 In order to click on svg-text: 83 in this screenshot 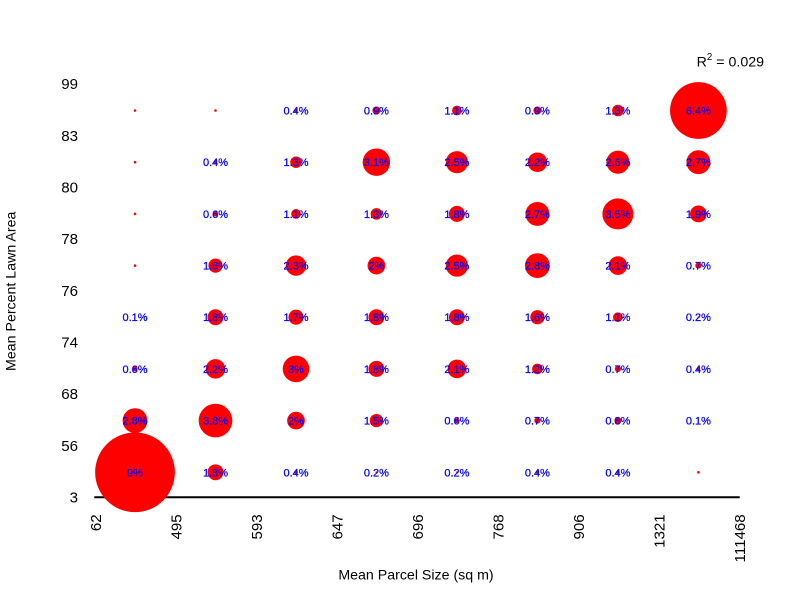, I will do `click(69, 136)`.